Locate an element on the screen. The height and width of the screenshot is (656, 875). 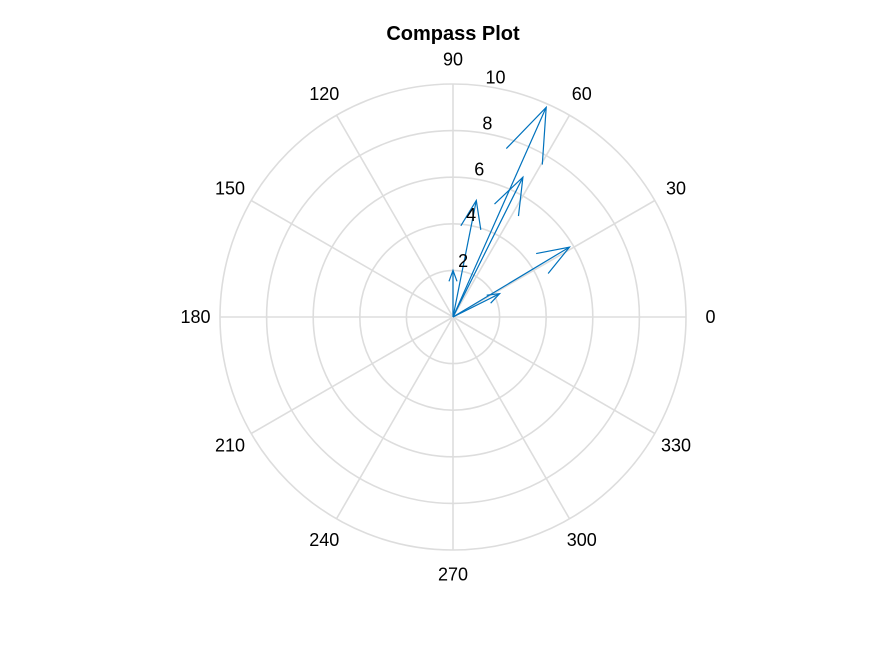
theta-tick-label: 180 is located at coordinates (196, 317).